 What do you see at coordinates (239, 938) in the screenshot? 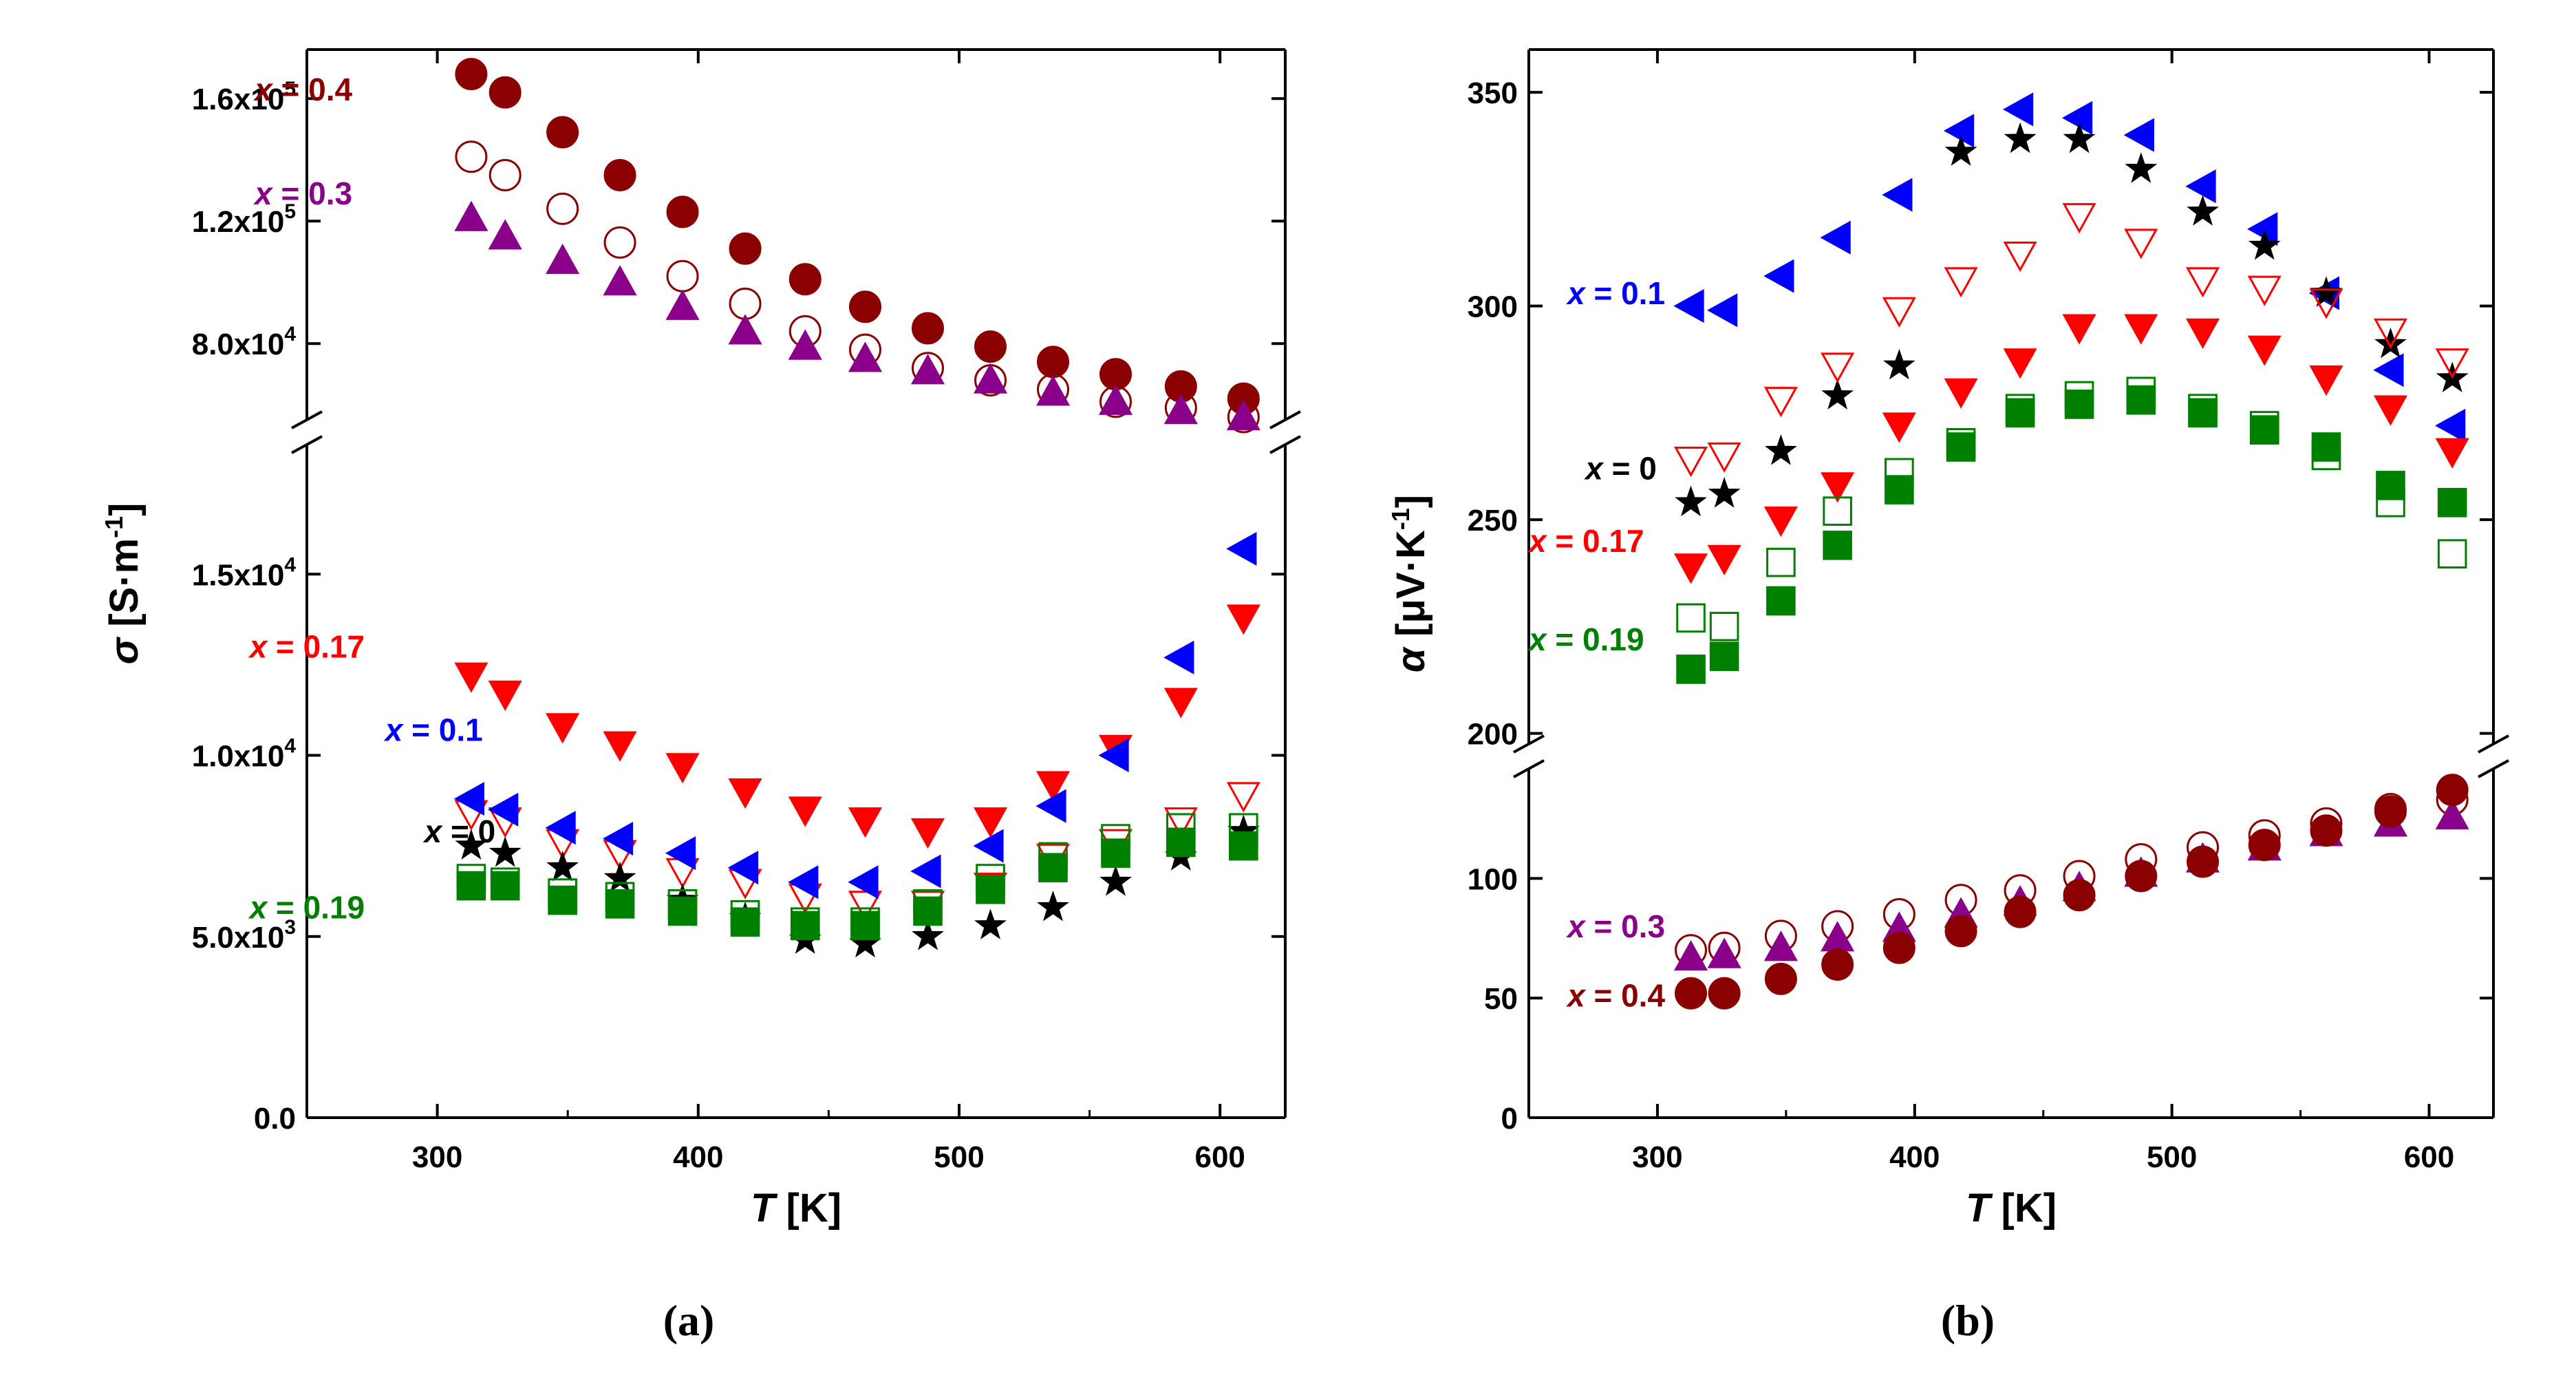
I see `y-tick-label-main: 5.0x10` at bounding box center [239, 938].